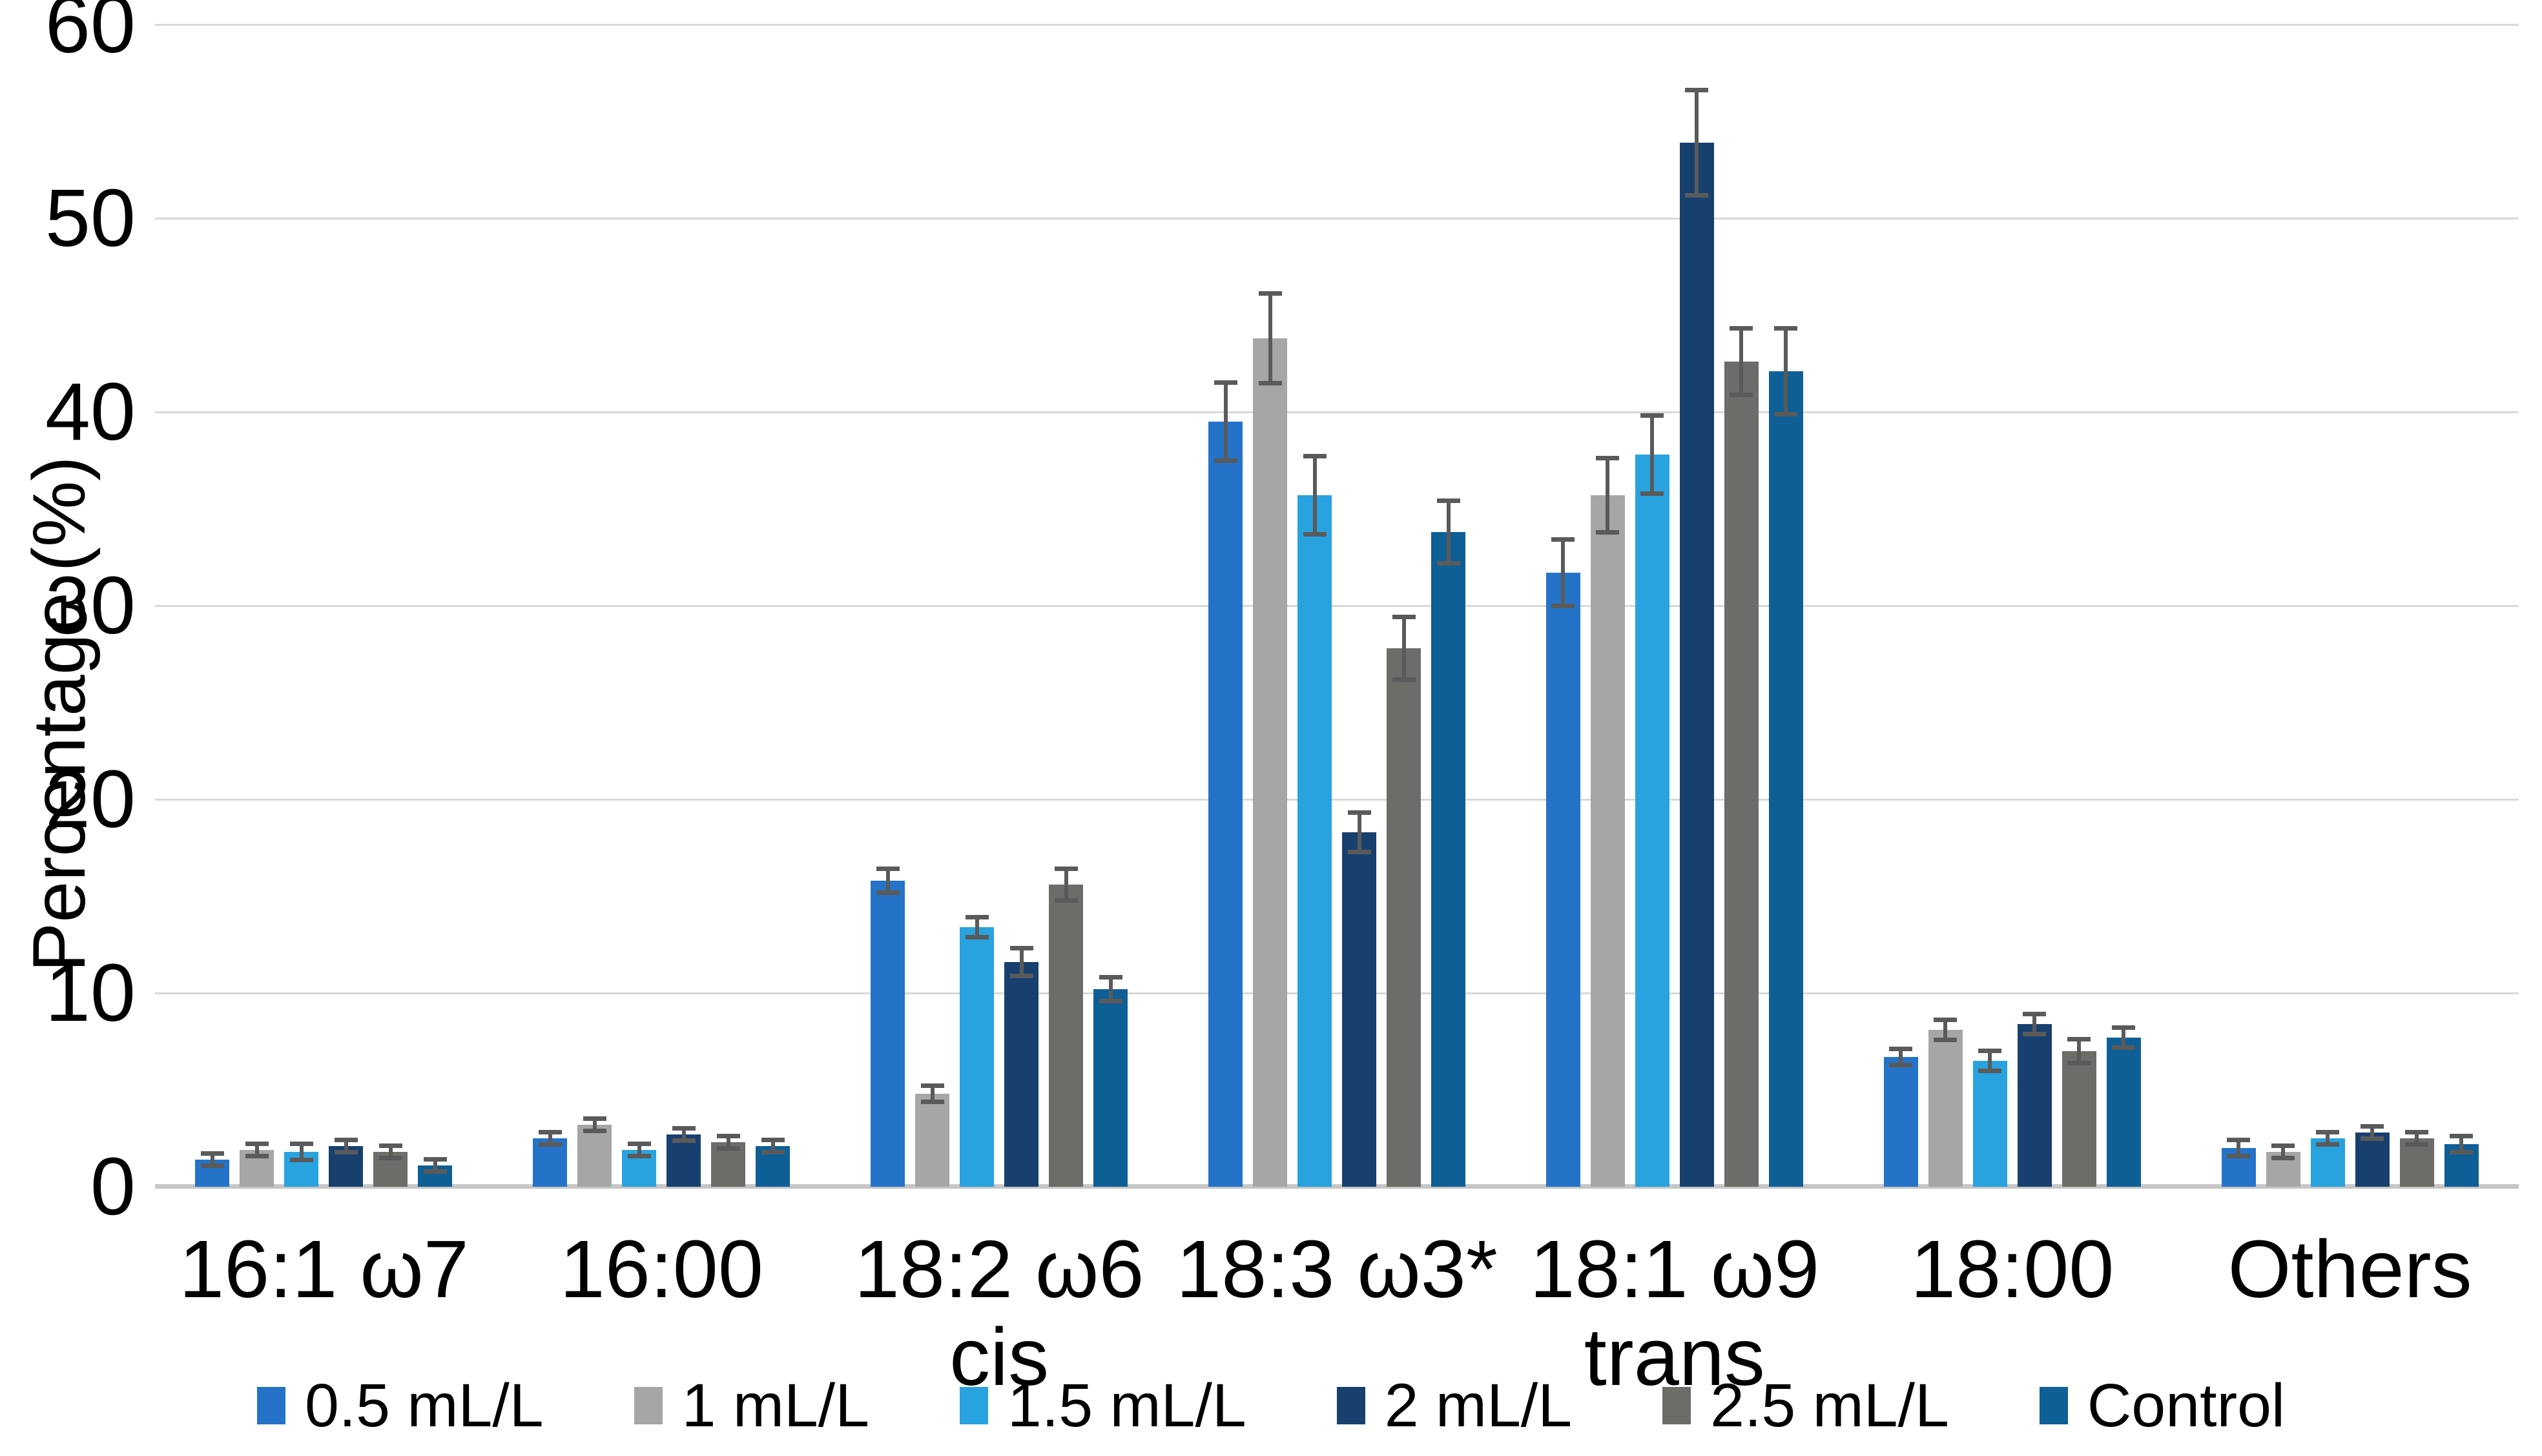  I want to click on x-category-label: 18:1 ω9 trans, so click(1674, 1313).